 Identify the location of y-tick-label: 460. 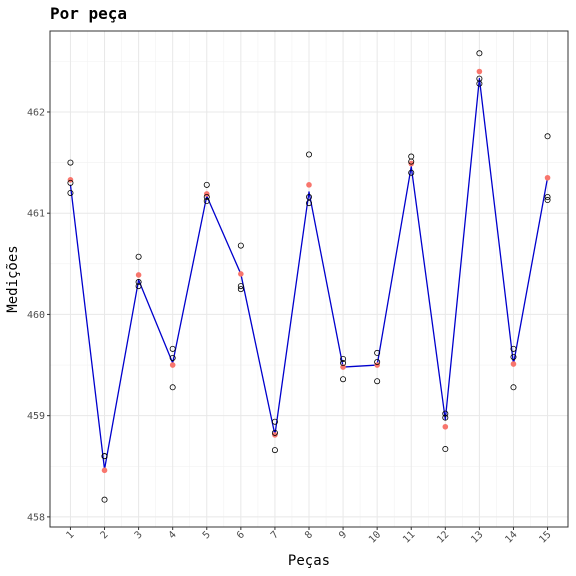
(36, 315).